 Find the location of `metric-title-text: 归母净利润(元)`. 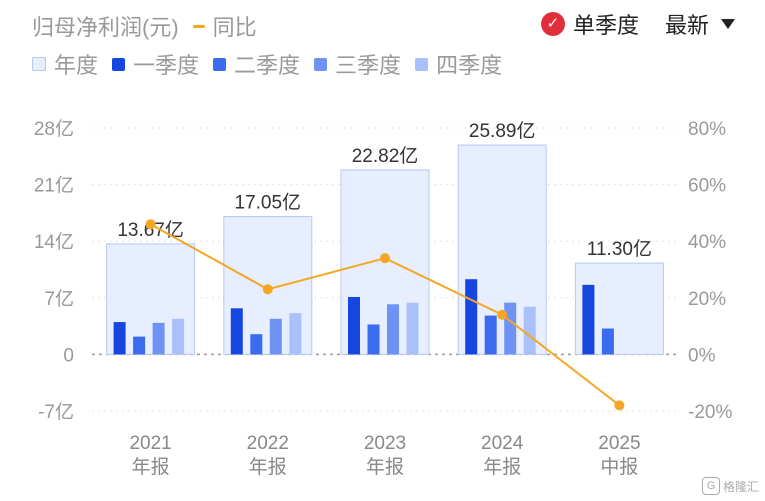

metric-title-text: 归母净利润(元) is located at coordinates (105, 27).